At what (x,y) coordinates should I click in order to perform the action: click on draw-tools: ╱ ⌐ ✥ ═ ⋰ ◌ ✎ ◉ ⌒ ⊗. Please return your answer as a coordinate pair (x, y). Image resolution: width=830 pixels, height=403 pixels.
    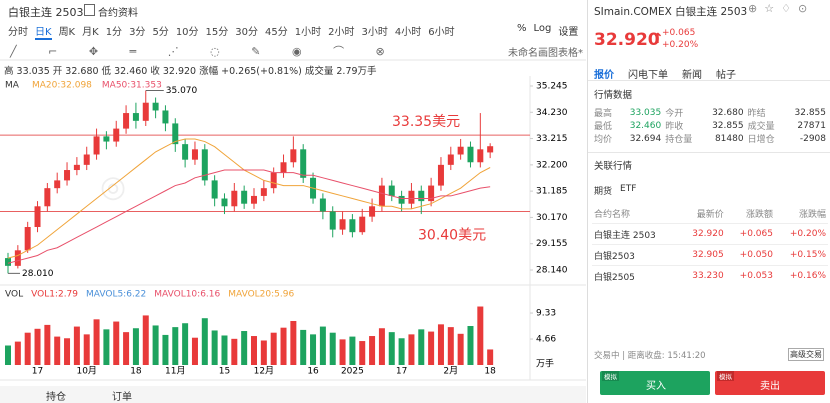
    Looking at the image, I should click on (204, 51).